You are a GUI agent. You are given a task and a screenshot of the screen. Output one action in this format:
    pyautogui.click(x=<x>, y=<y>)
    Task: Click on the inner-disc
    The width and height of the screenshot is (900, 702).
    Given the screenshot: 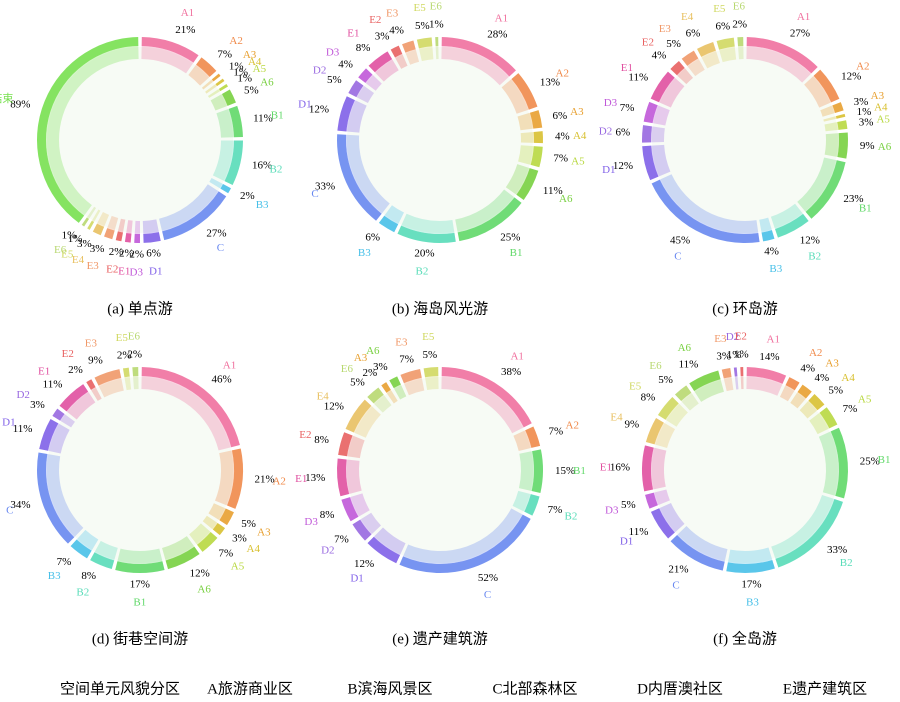 What is the action you would take?
    pyautogui.click(x=745, y=470)
    